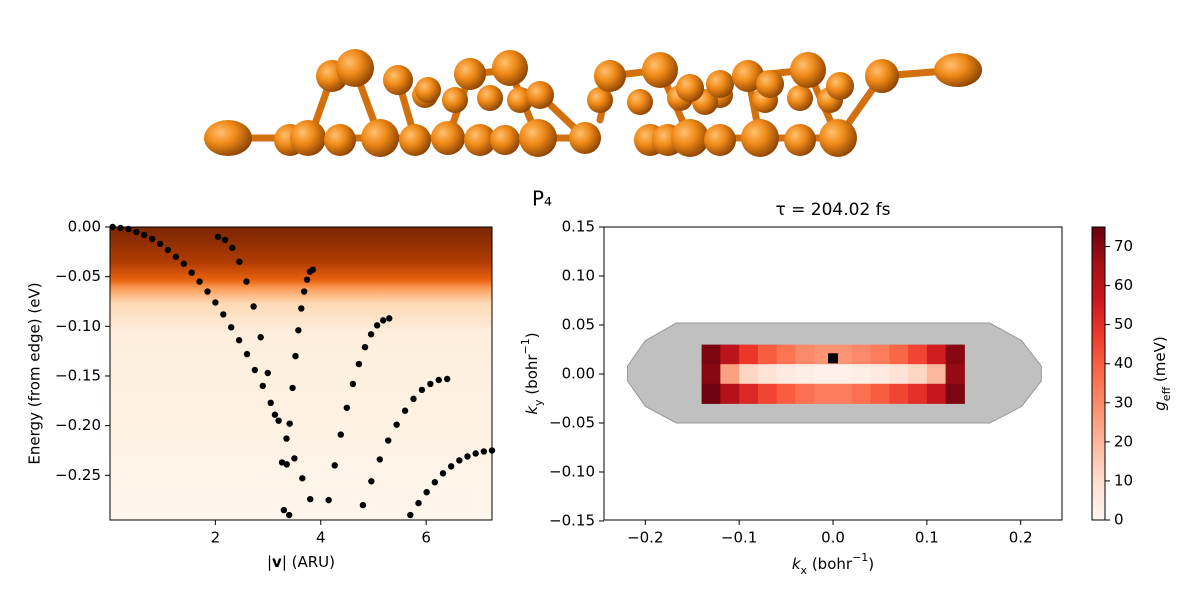  What do you see at coordinates (84, 227) in the screenshot?
I see `y-tick-label: 0.00` at bounding box center [84, 227].